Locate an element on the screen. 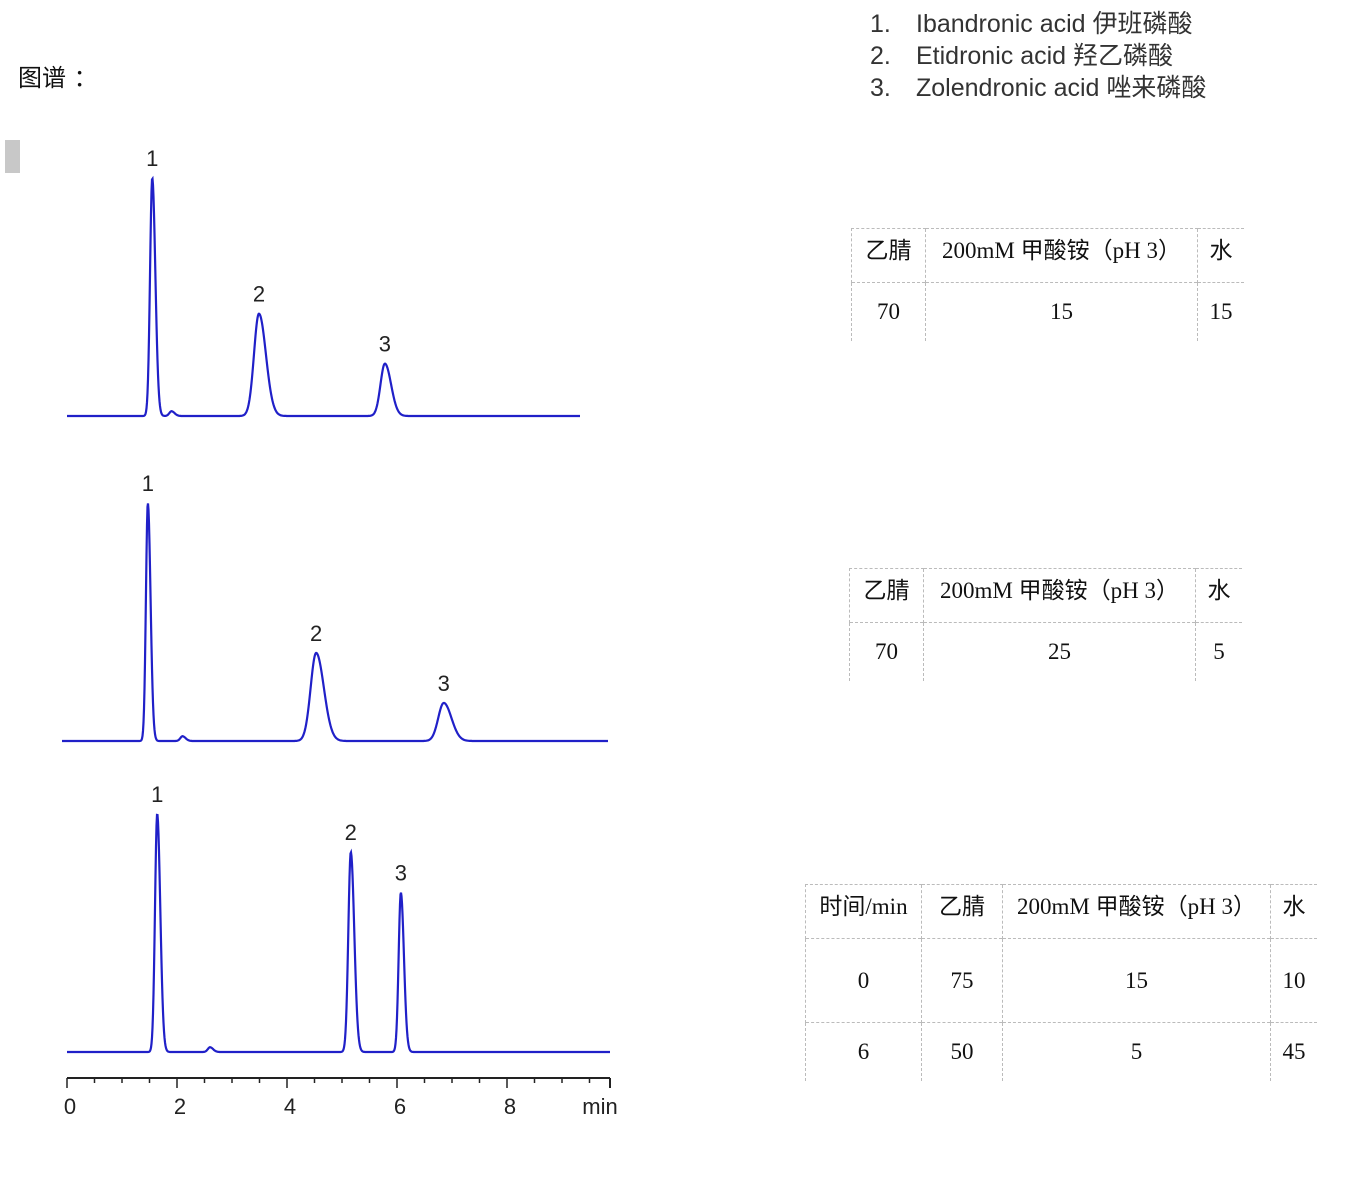 This screenshot has height=1193, width=1352. legend-num: 1. is located at coordinates (880, 24).